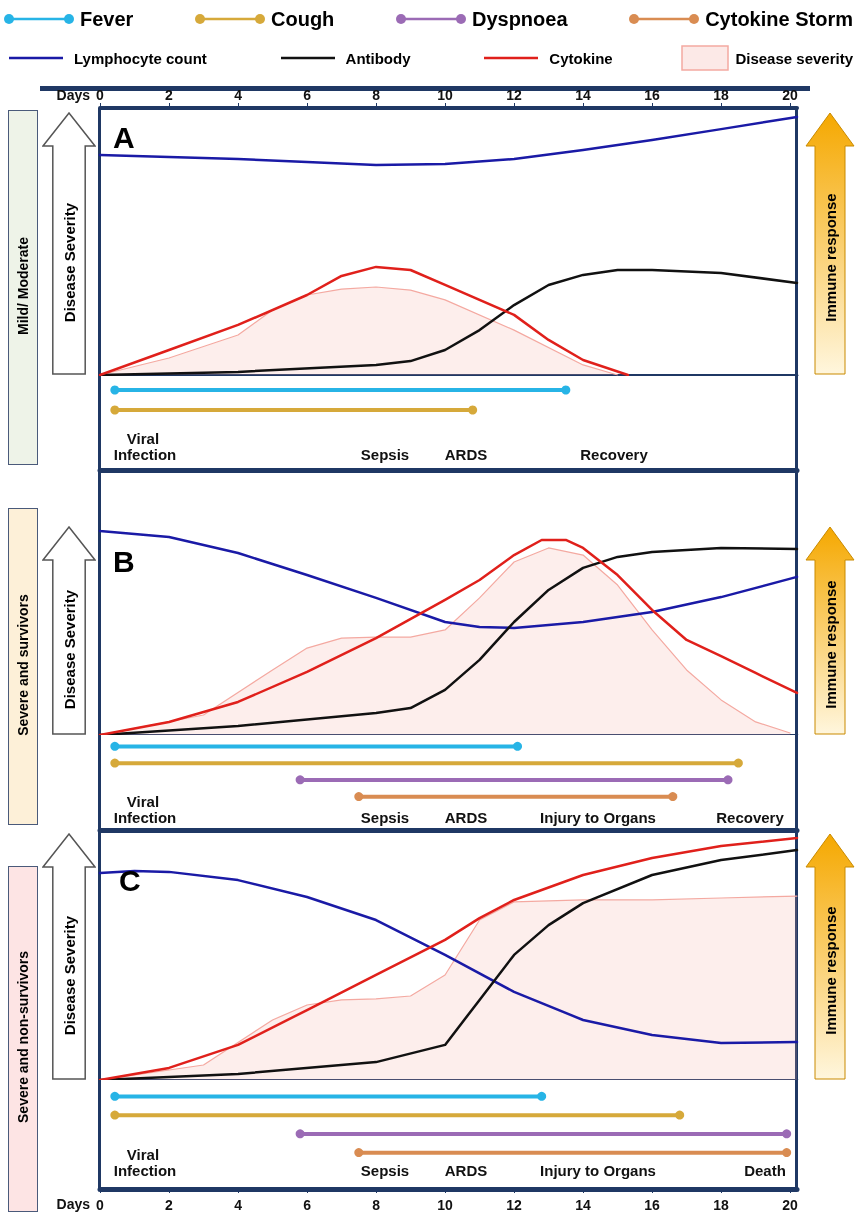 Image resolution: width=857 pixels, height=1222 pixels. What do you see at coordinates (581, 58) in the screenshot?
I see `legend-label: Cytokine` at bounding box center [581, 58].